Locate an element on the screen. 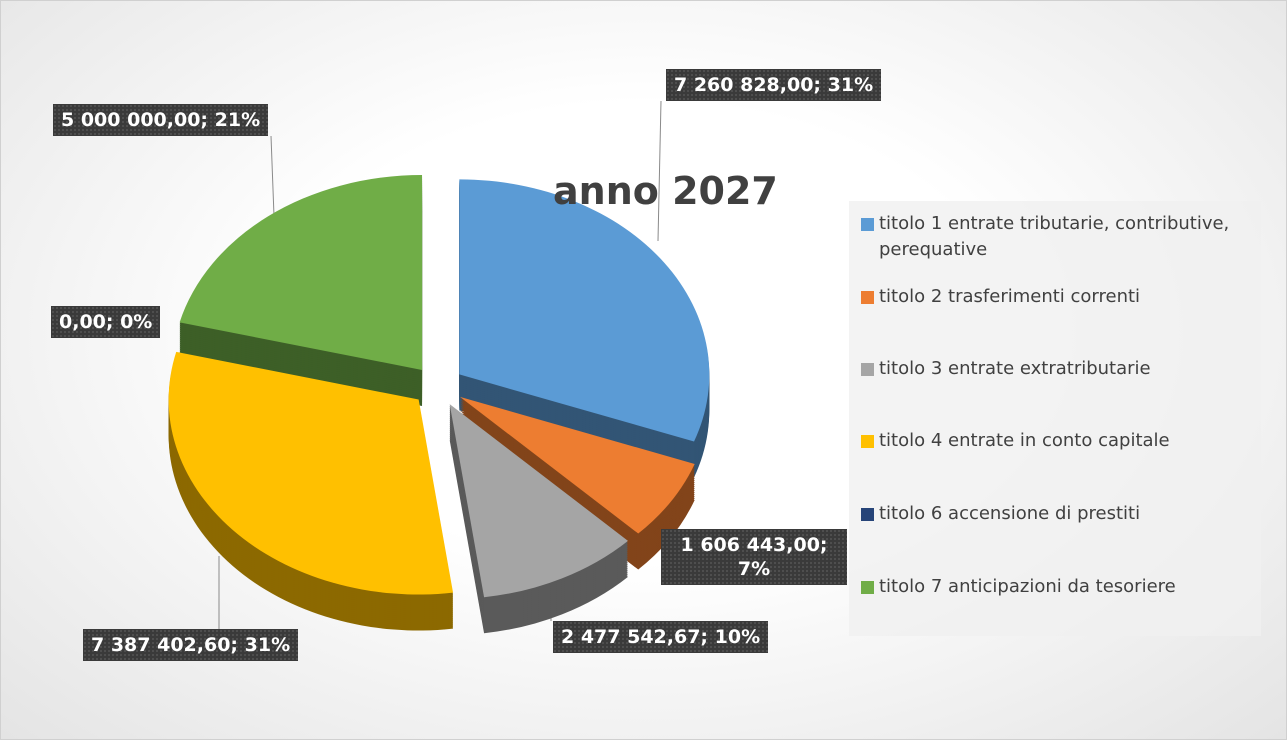  legend-entry: titolo 4 entrate in conto capitale is located at coordinates (1067, 441).